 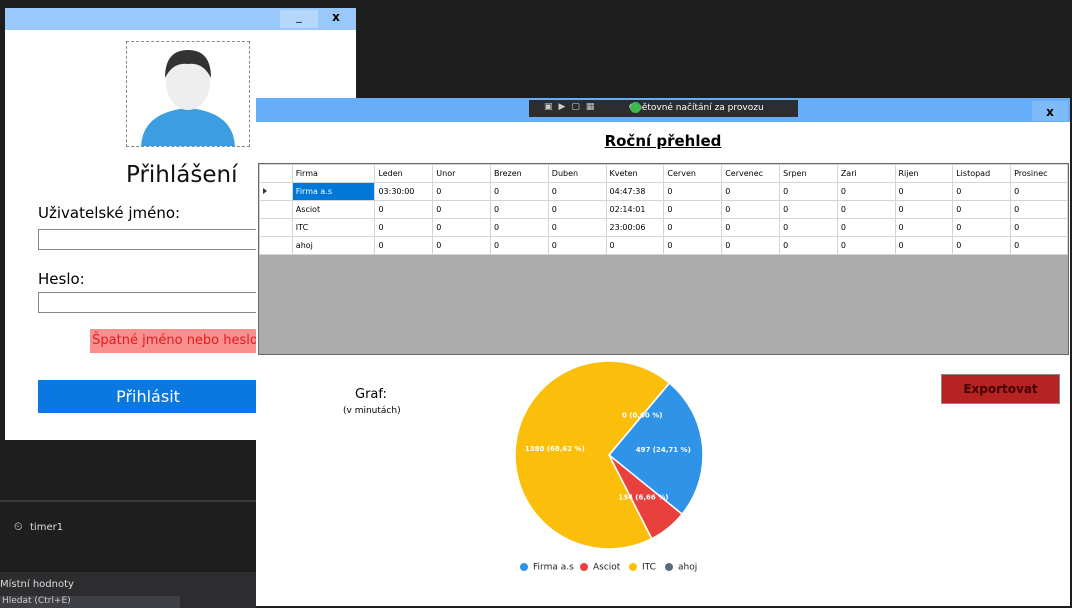 I want to click on password-label: Heslo:, so click(x=61, y=279).